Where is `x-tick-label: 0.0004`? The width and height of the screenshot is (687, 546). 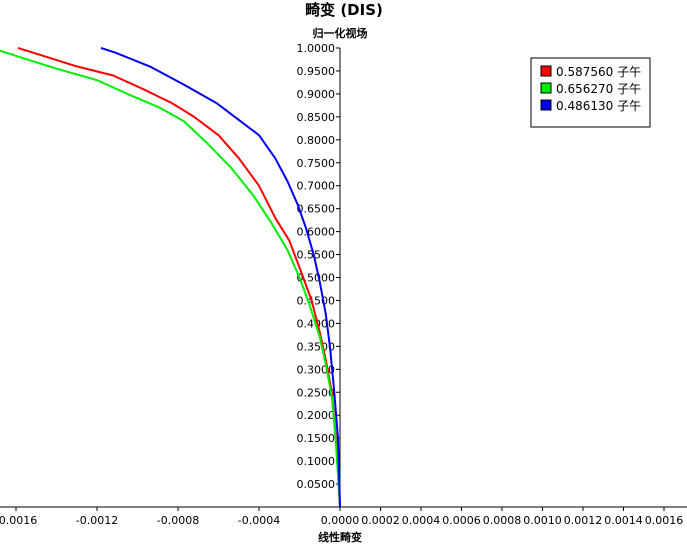 x-tick-label: 0.0004 is located at coordinates (421, 520).